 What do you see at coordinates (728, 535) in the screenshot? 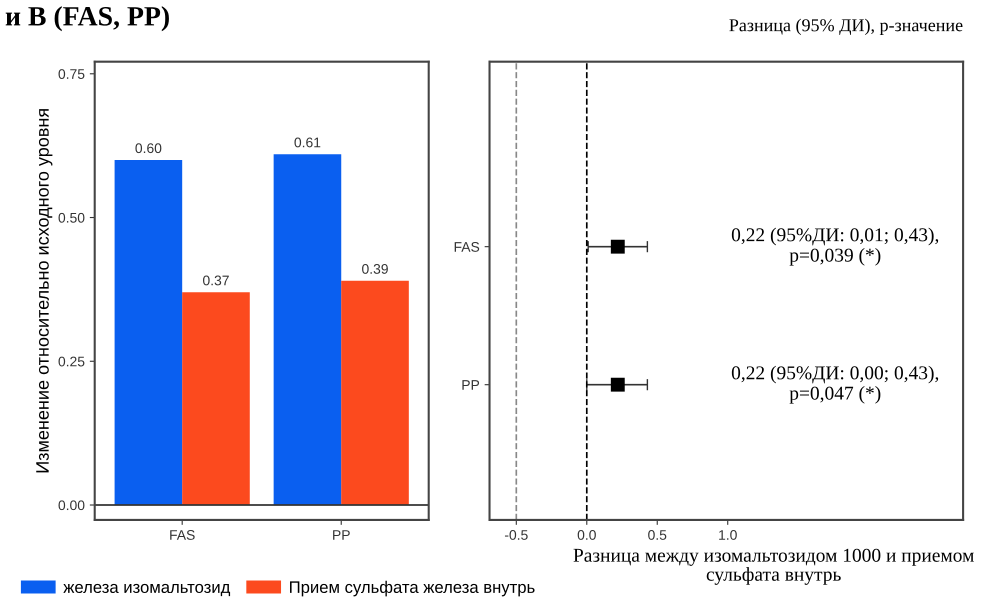
I see `x-tick-label: 1.0` at bounding box center [728, 535].